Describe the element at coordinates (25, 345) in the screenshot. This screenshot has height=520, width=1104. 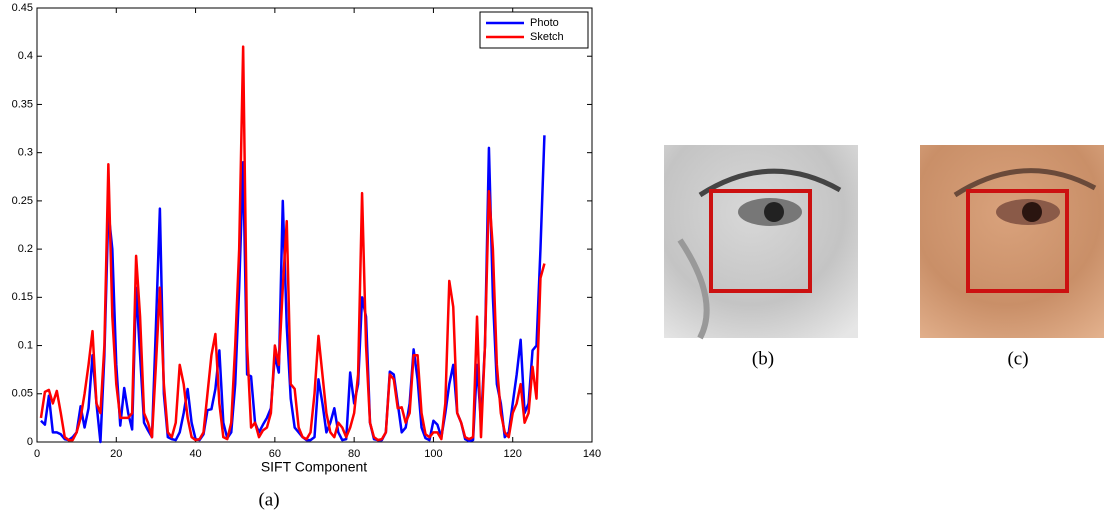
I see `y-tick-label: 0.1` at that location.